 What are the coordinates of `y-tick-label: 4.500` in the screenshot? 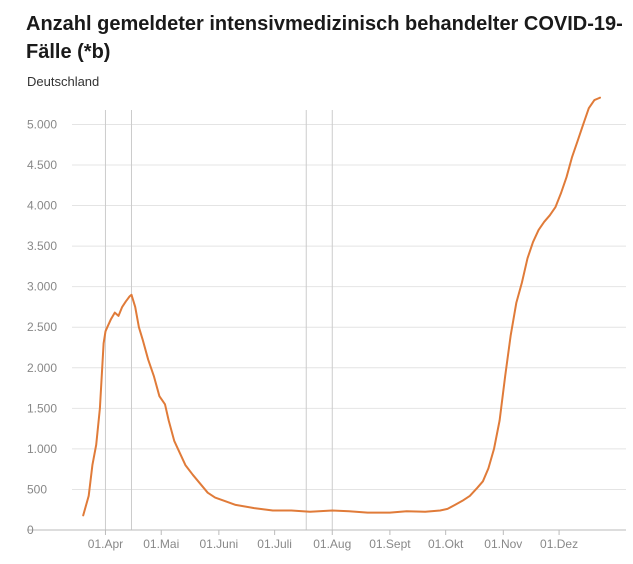 It's located at (42, 165).